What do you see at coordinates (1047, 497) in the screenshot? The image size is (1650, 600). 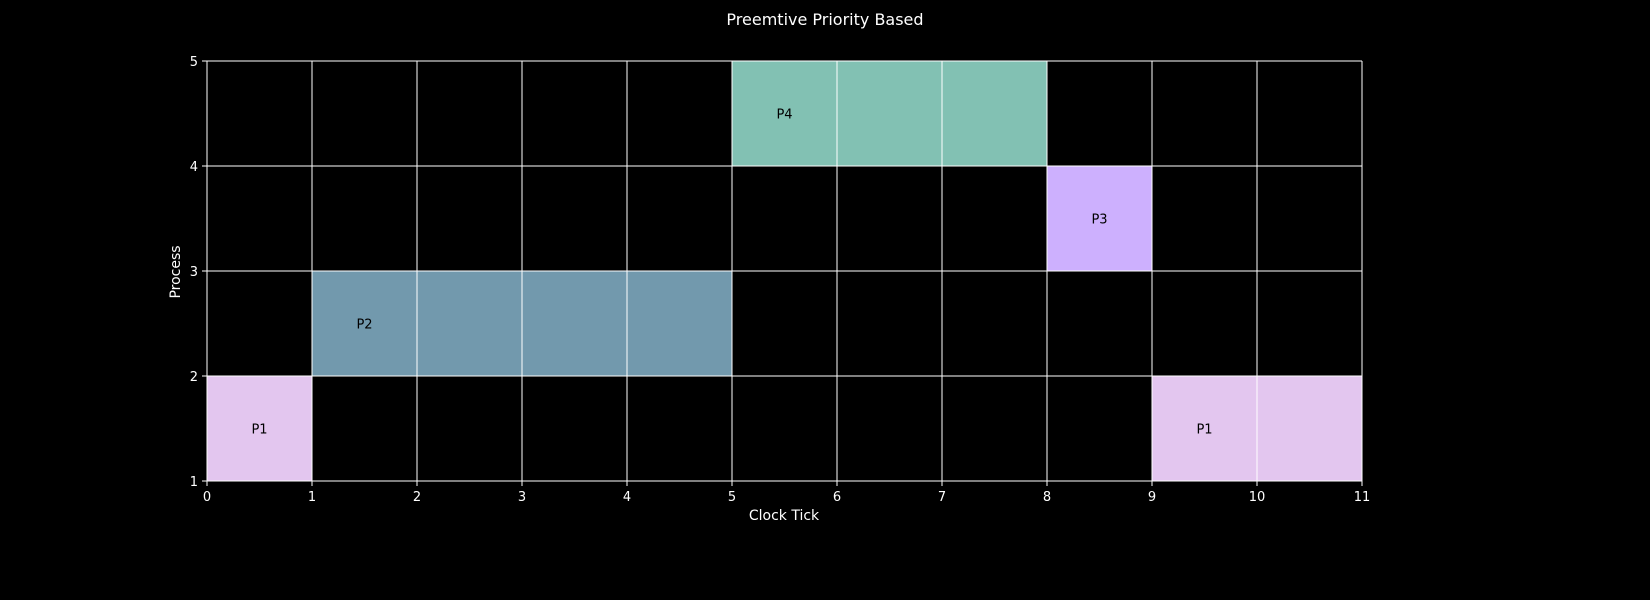 I see `x-tick-label-8: 8` at bounding box center [1047, 497].